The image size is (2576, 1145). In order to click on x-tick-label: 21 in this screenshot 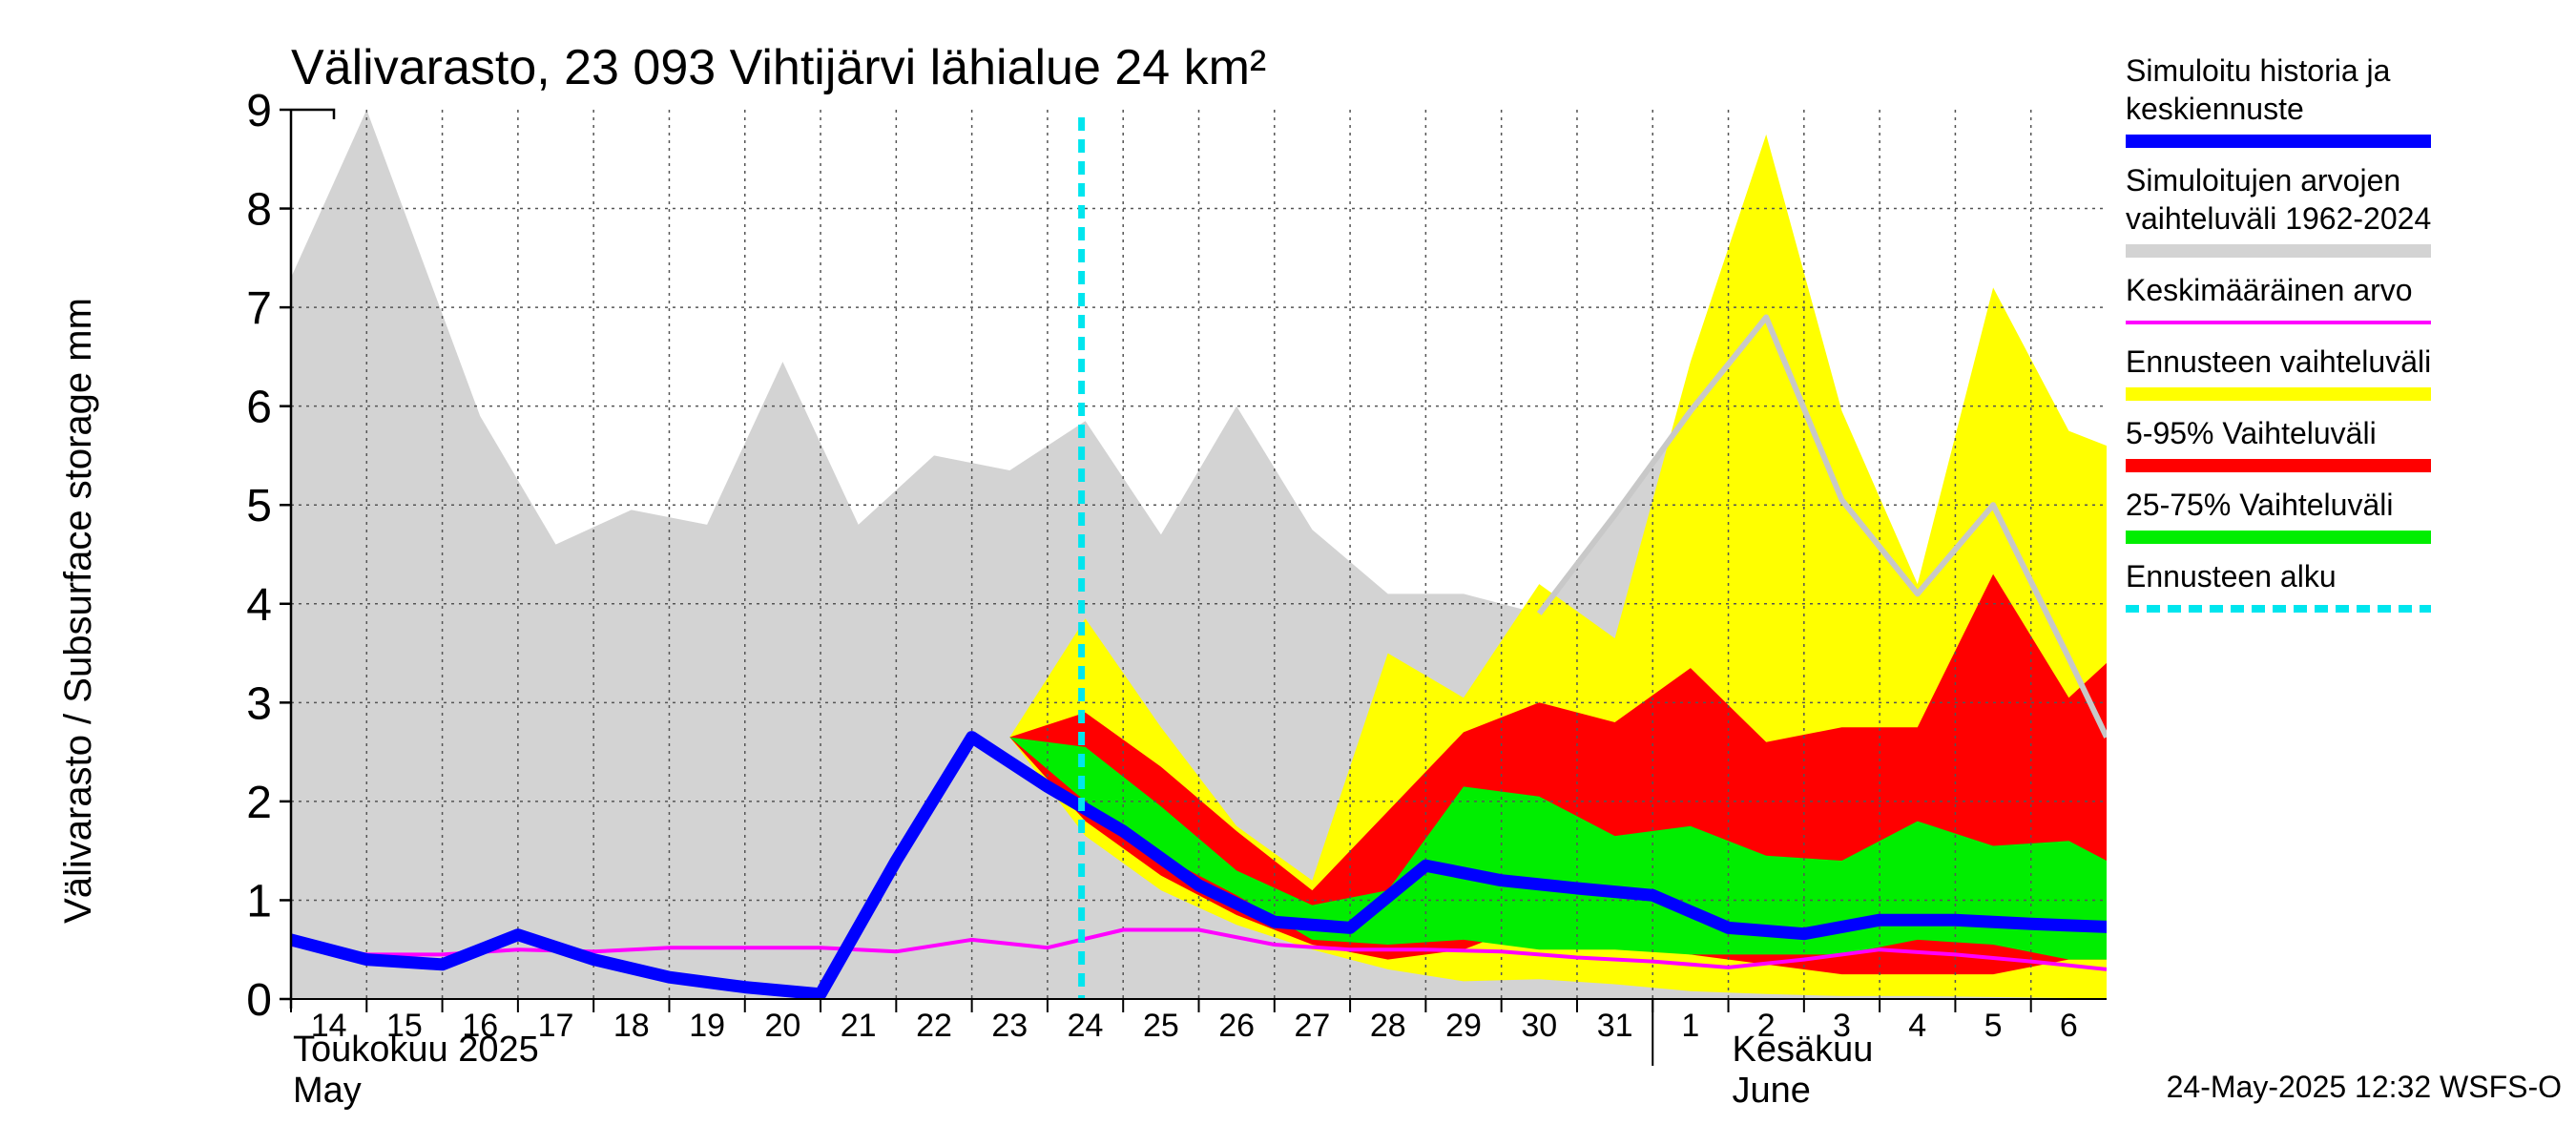, I will do `click(859, 1026)`.